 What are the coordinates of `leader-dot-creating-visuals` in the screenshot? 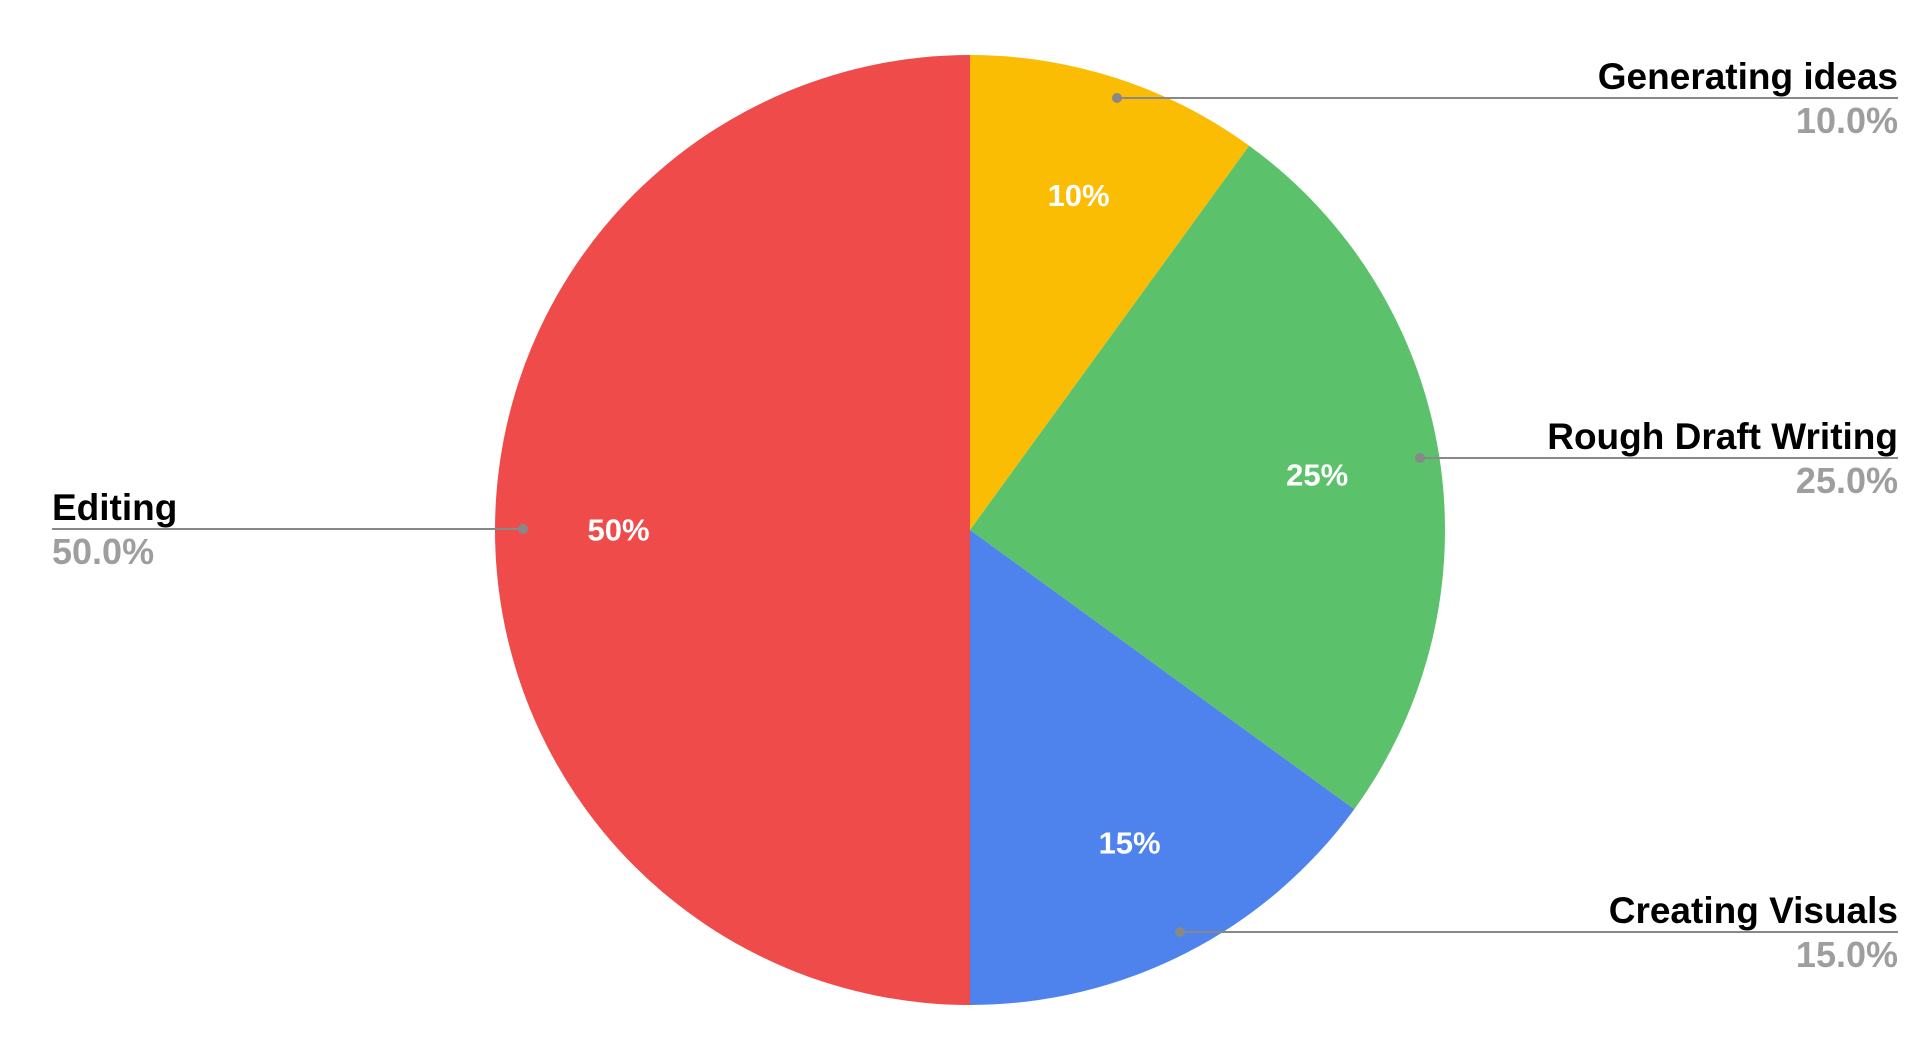 It's located at (1180, 932).